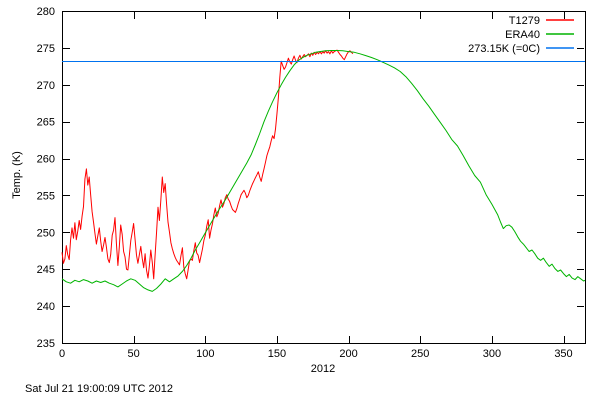  I want to click on svg-text: 265, so click(46, 123).